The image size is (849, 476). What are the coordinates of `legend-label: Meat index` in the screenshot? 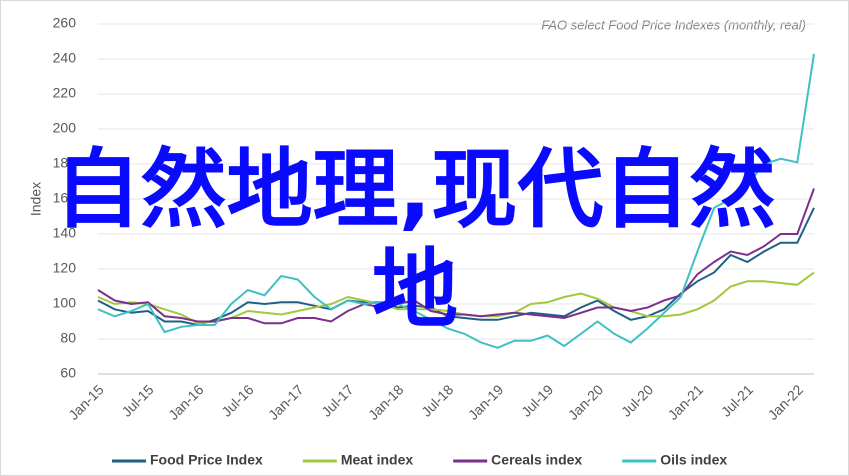 It's located at (377, 460).